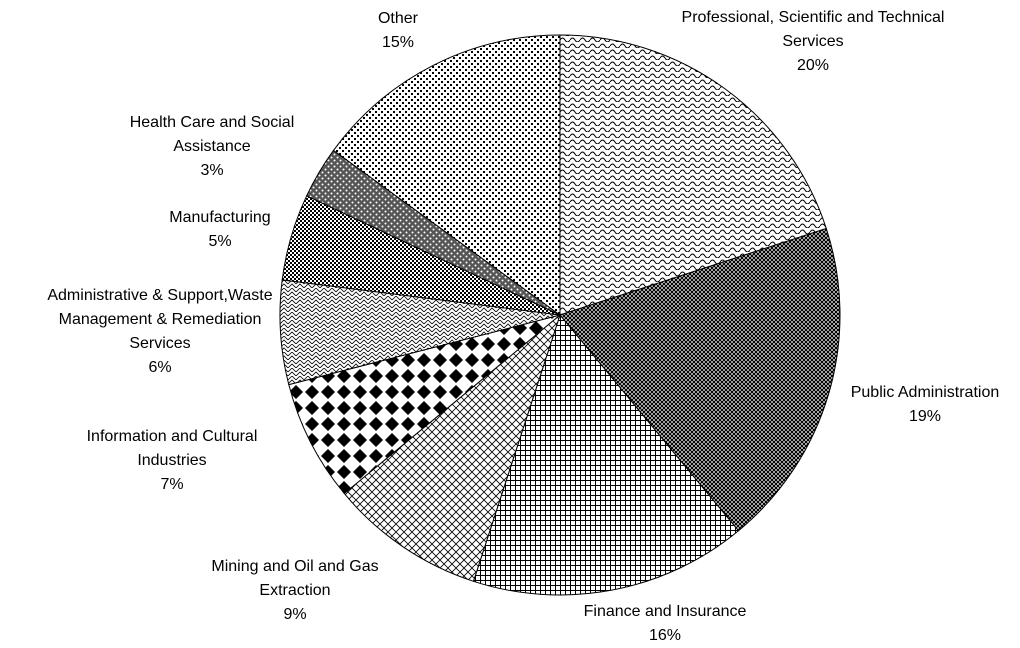 The height and width of the screenshot is (648, 1020). I want to click on value-label: 6%, so click(160, 367).